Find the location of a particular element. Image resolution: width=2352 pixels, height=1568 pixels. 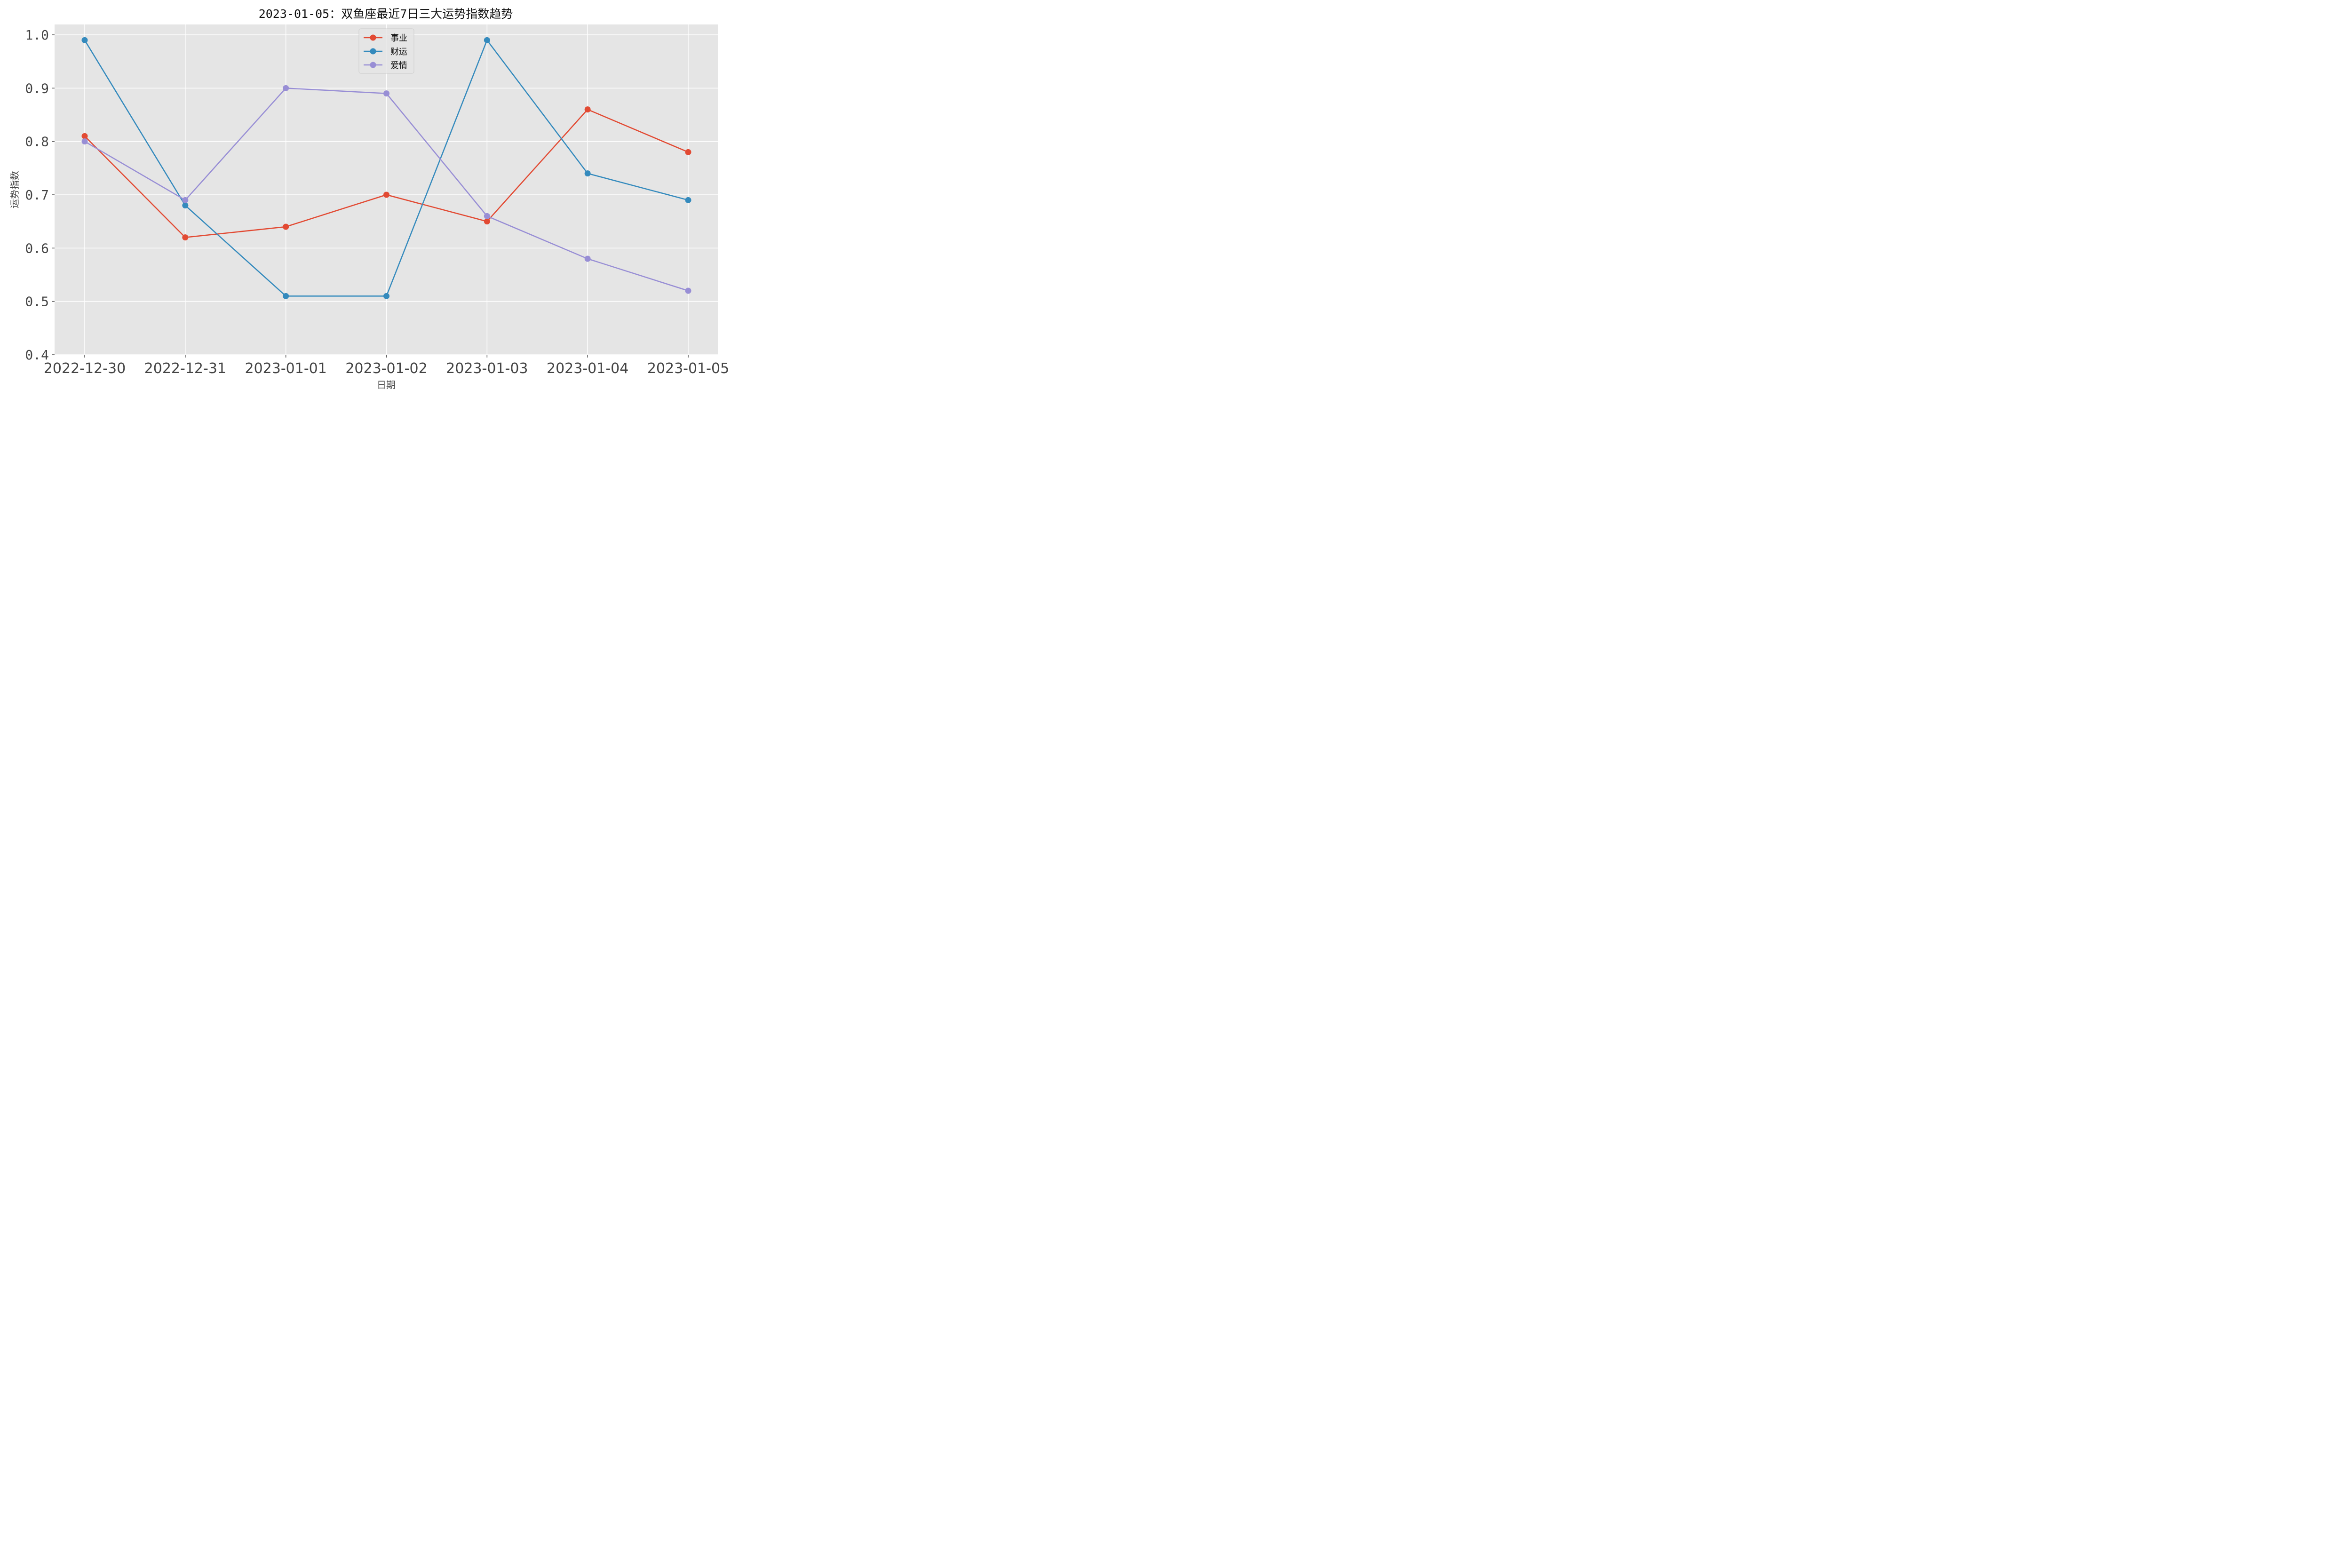

x-tick-label: 2023-01-03 is located at coordinates (487, 368).